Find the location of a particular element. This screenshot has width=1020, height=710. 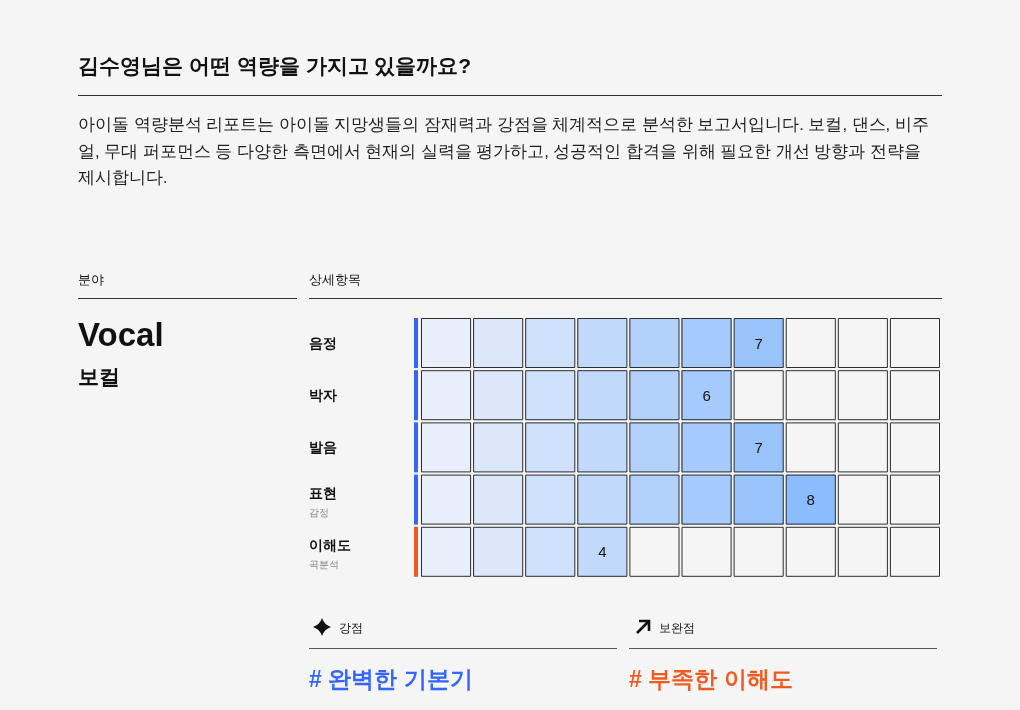

subtitle: 아이돌 역량분석 리포트는 아이돌 지망생들의 잠재력과 강점을 체계적으로 분석한 보고서입니다. 보컬, 댄스, 비주얼, 무대 퍼포먼스 등 다양한 측면에서 현재의 실력을 평가하고, 성공적인 합격을 위해 필요한 개선 방향과 전략을 제시합니다. is located at coordinates (504, 151).